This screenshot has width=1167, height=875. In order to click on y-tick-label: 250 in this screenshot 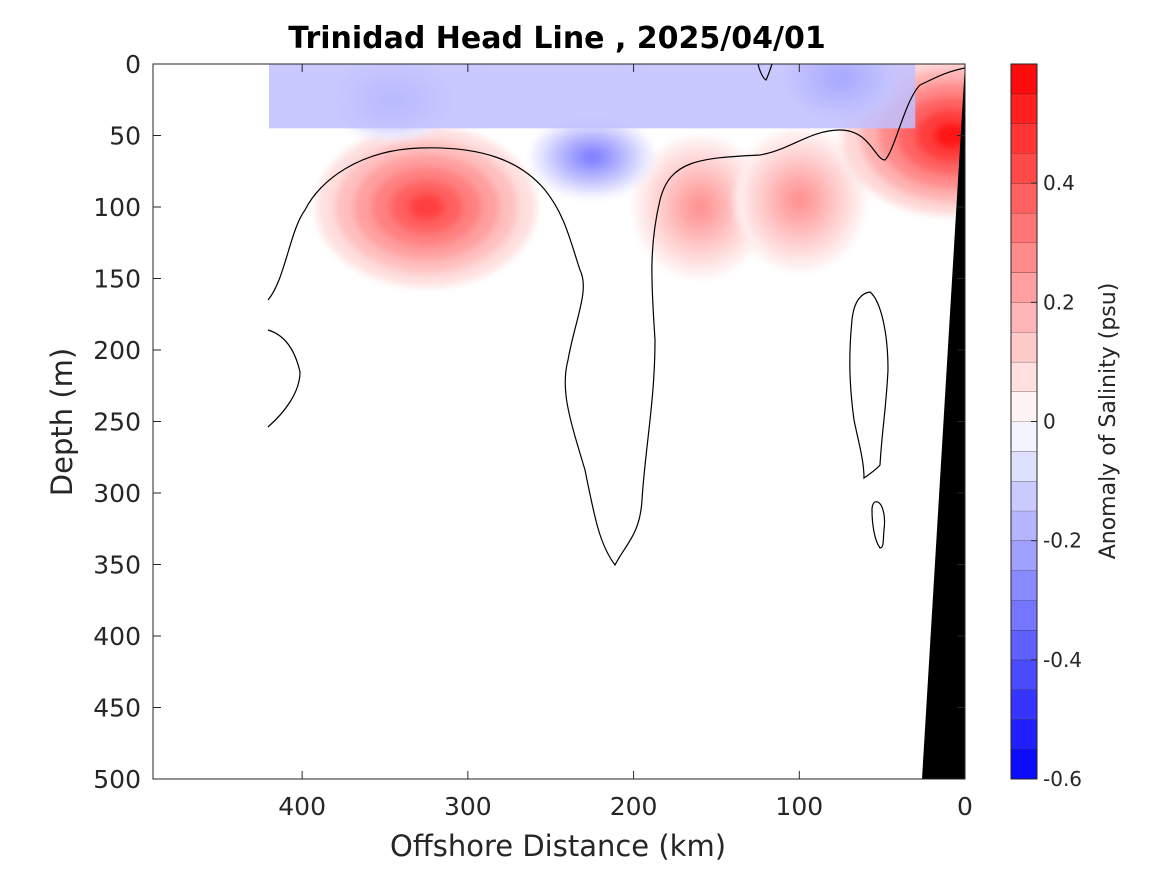, I will do `click(117, 422)`.